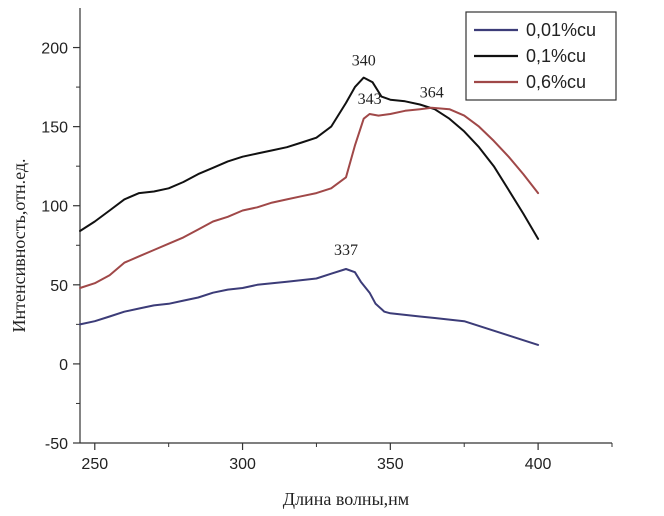 The width and height of the screenshot is (664, 516). I want to click on peak-annotation: 364, so click(432, 93).